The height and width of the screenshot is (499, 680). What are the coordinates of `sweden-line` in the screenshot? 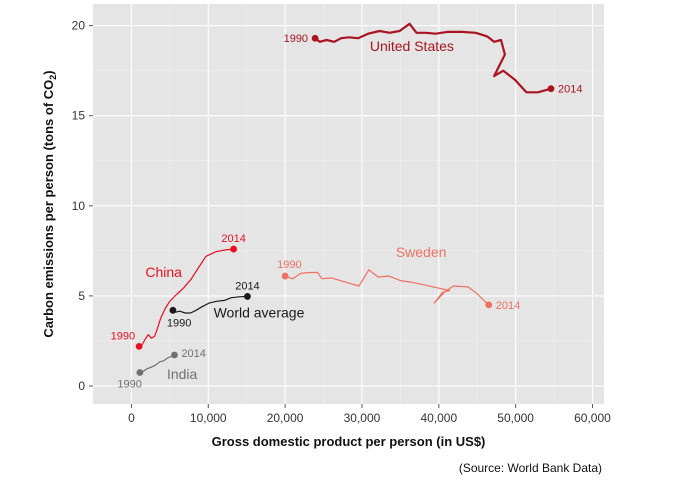 It's located at (387, 287).